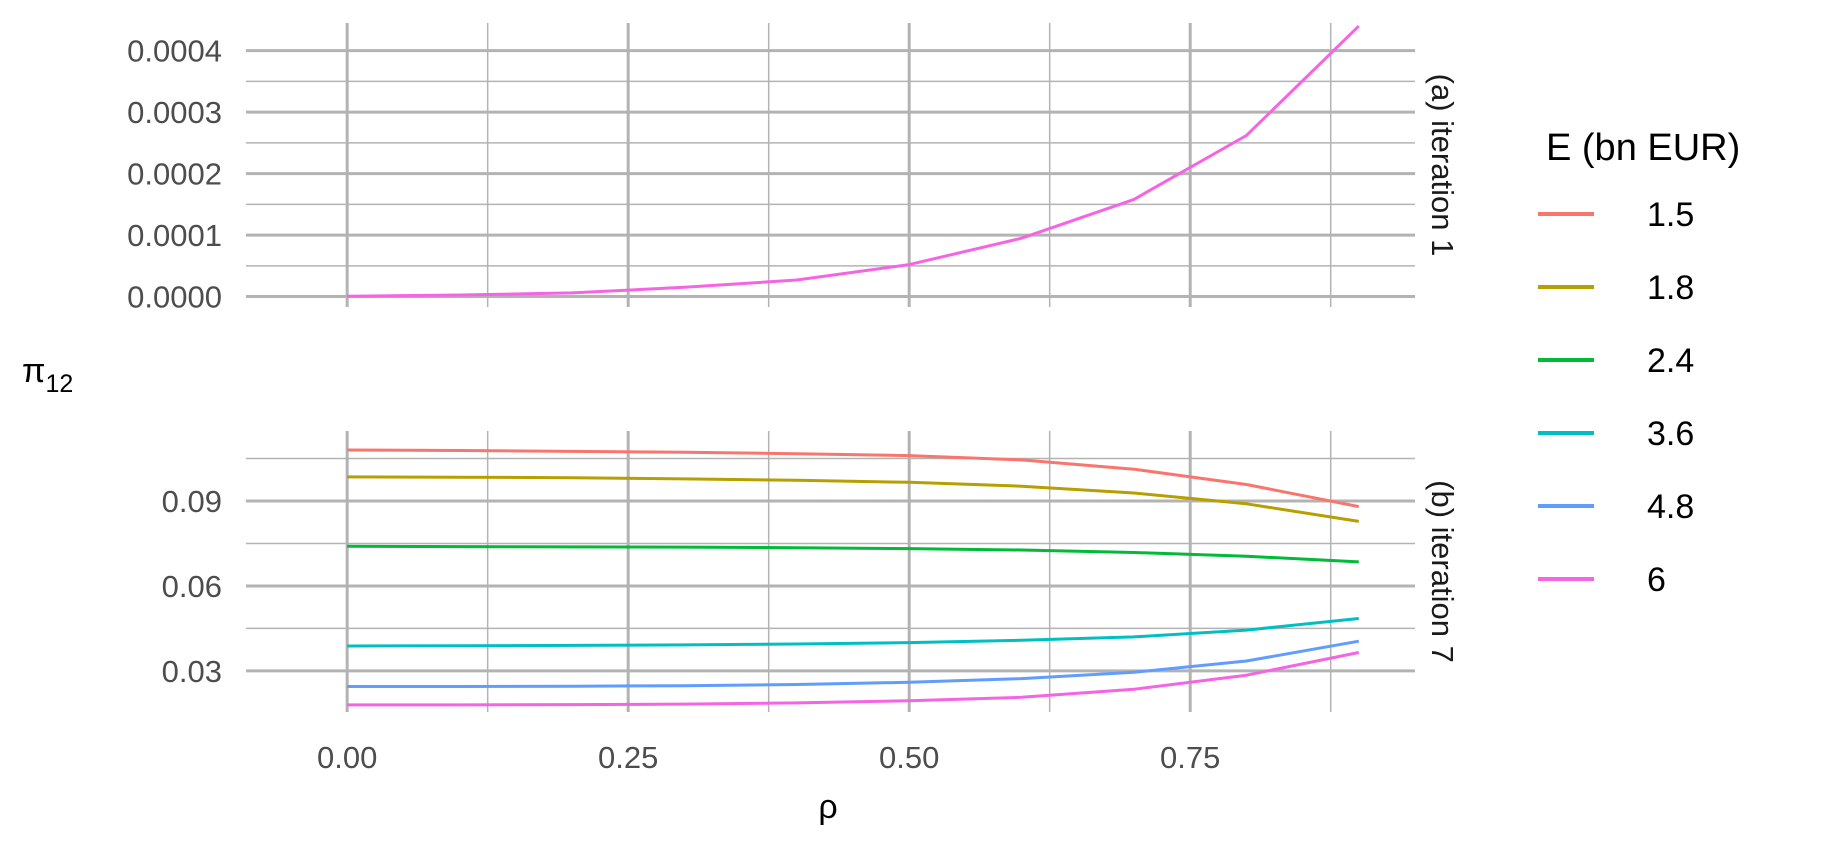  Describe the element at coordinates (768, 757) in the screenshot. I see `x-axis: 0.00 0.25 0.50 0.75` at that location.